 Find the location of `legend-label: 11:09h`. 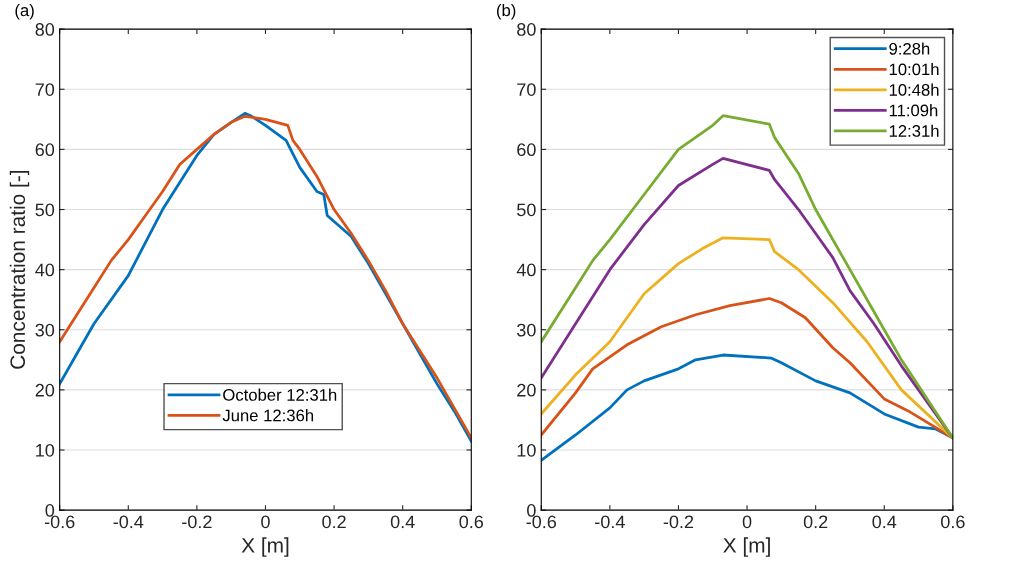

legend-label: 11:09h is located at coordinates (913, 110).